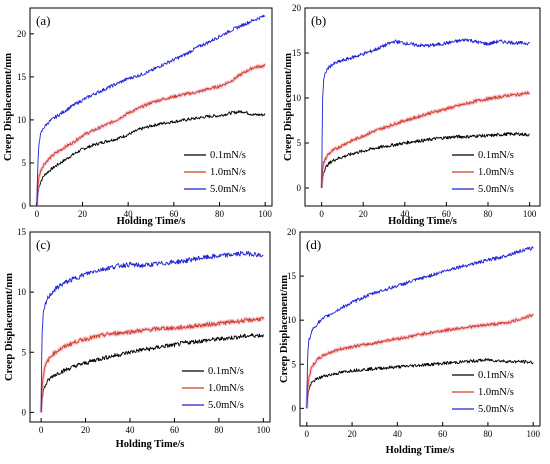 The width and height of the screenshot is (550, 464). Describe the element at coordinates (313, 244) in the screenshot. I see `panel-label: (d)` at that location.